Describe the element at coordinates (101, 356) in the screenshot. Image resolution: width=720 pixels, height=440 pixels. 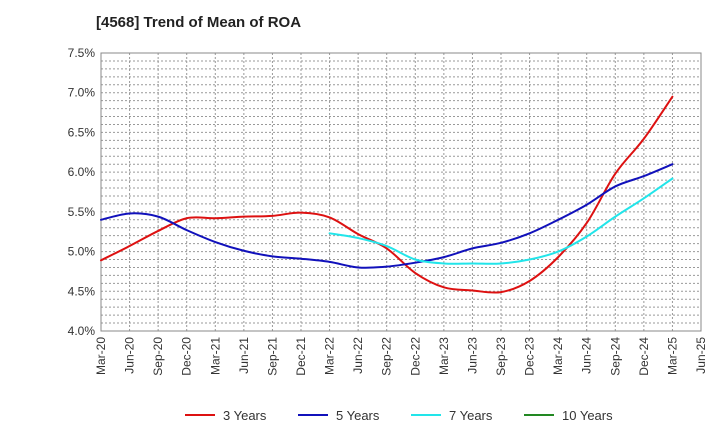
I see `x-tick-label: Mar-20` at that location.